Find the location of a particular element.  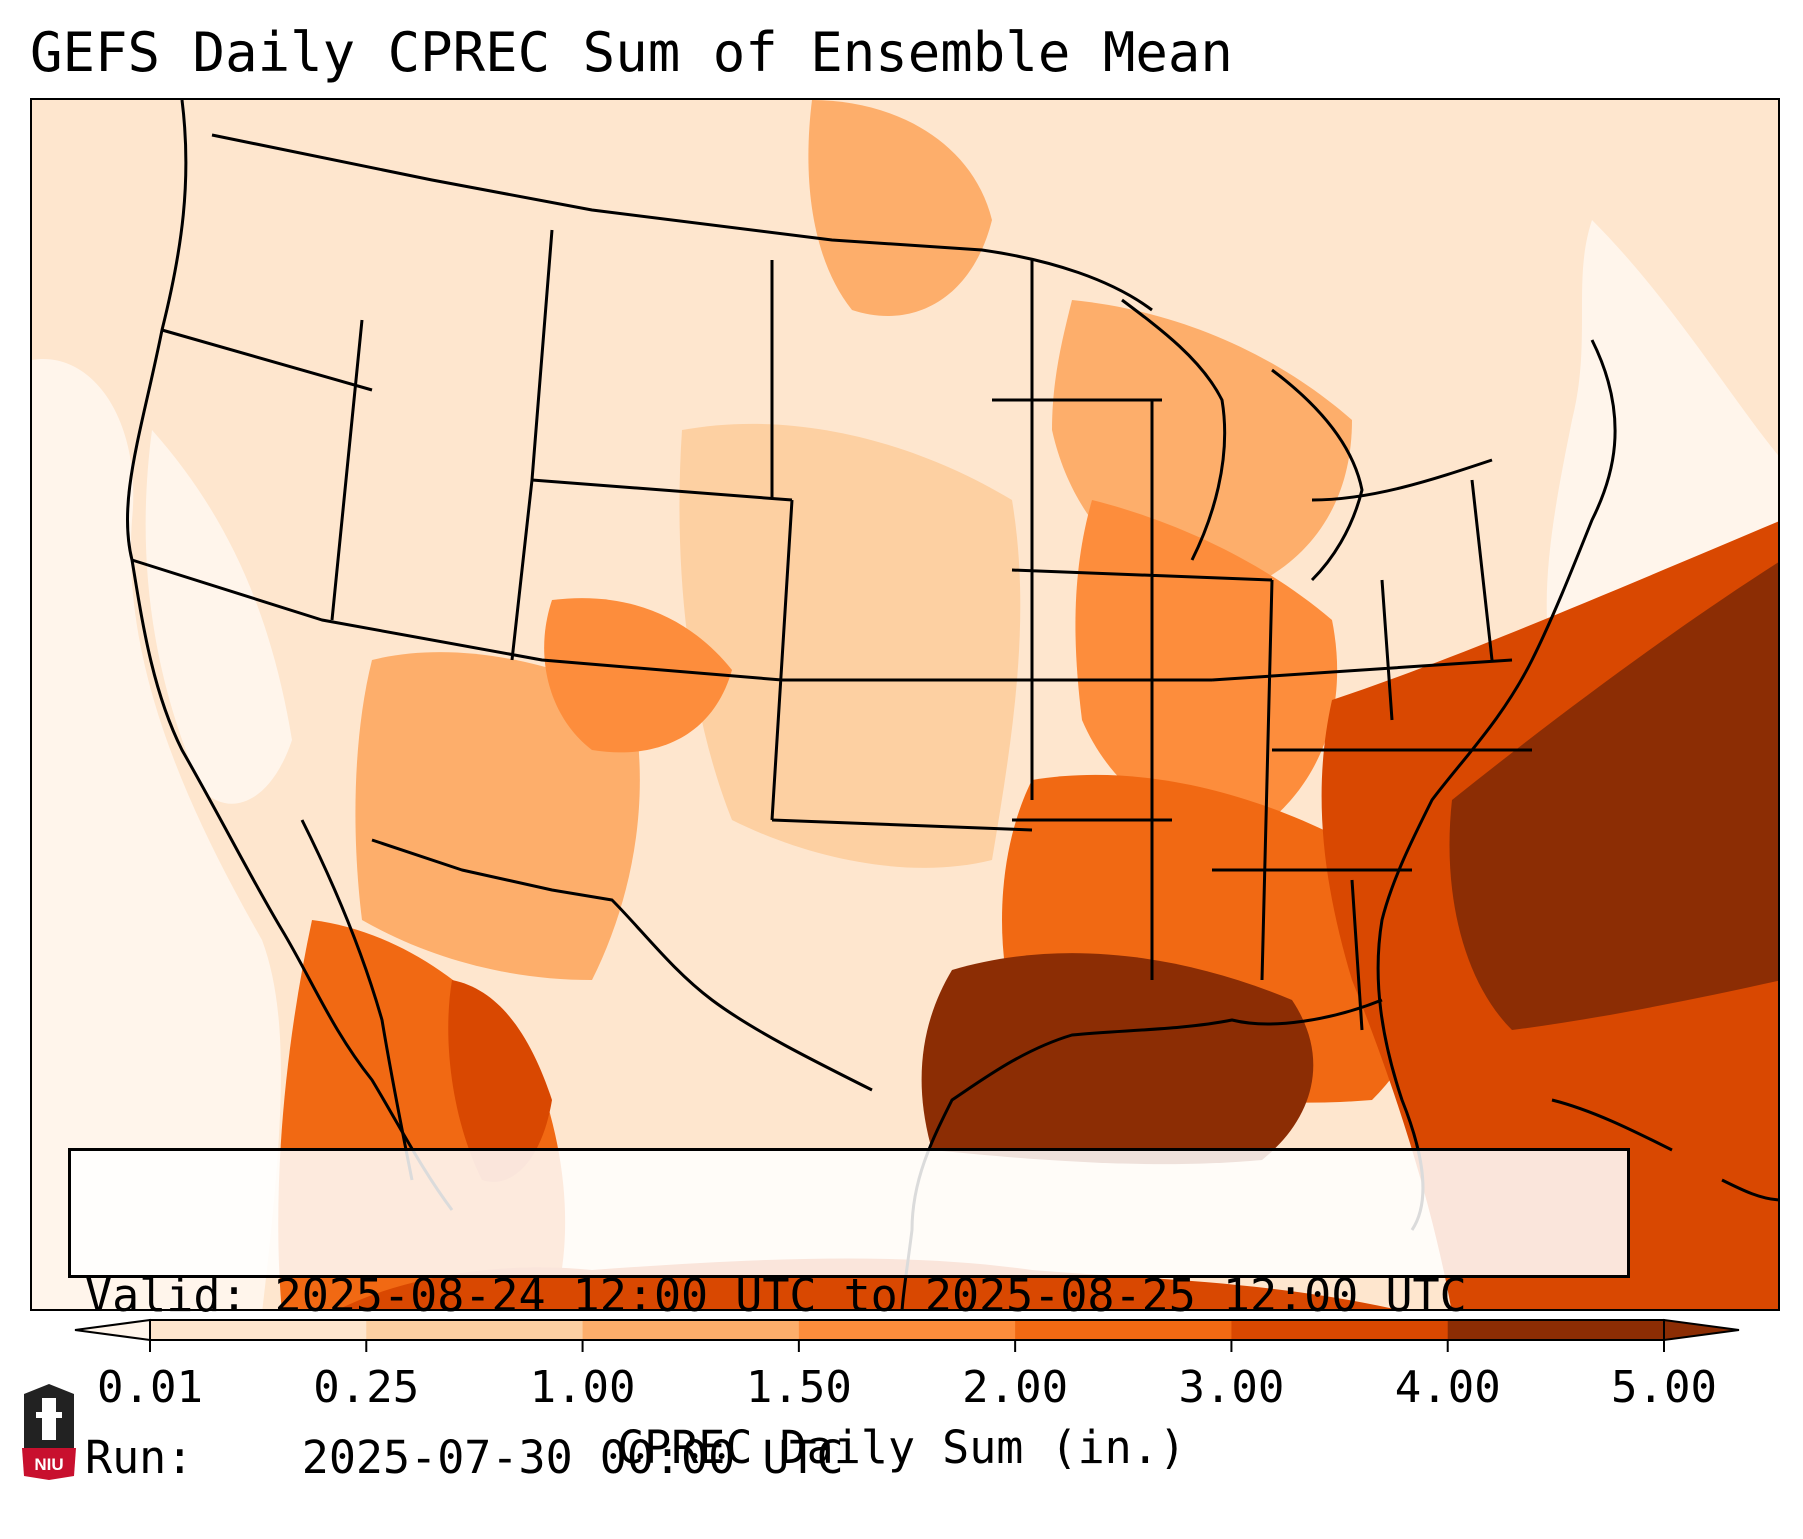

shade-gulf-max is located at coordinates (1117, 1059).